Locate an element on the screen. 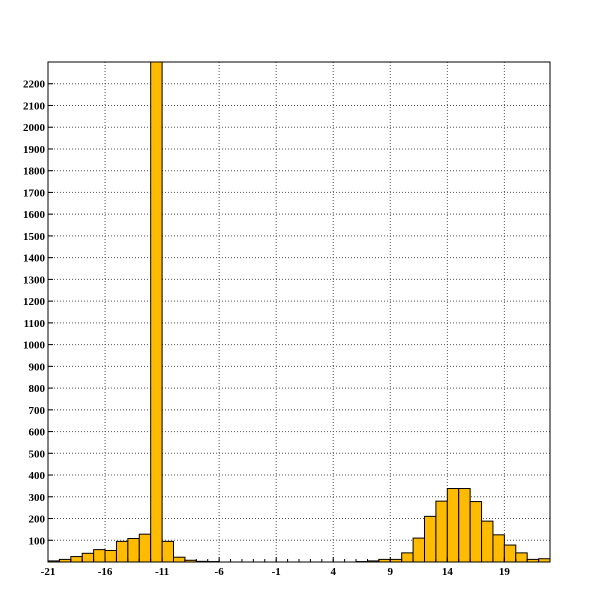  y-tick-label: 400 is located at coordinates (37, 476).